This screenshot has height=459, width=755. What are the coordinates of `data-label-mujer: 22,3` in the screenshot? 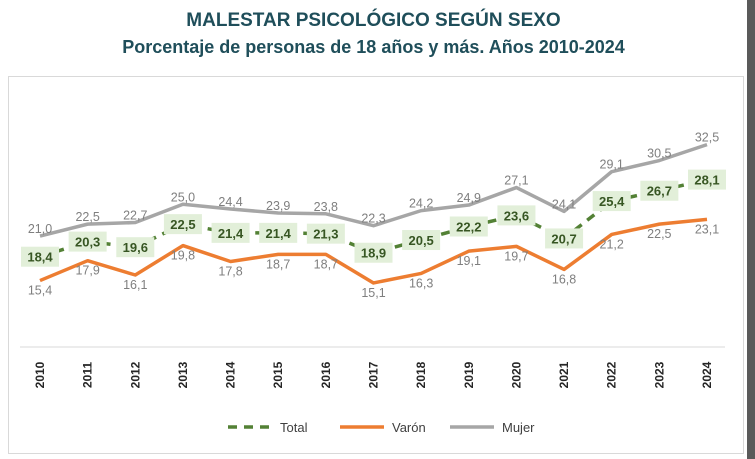 It's located at (373, 219).